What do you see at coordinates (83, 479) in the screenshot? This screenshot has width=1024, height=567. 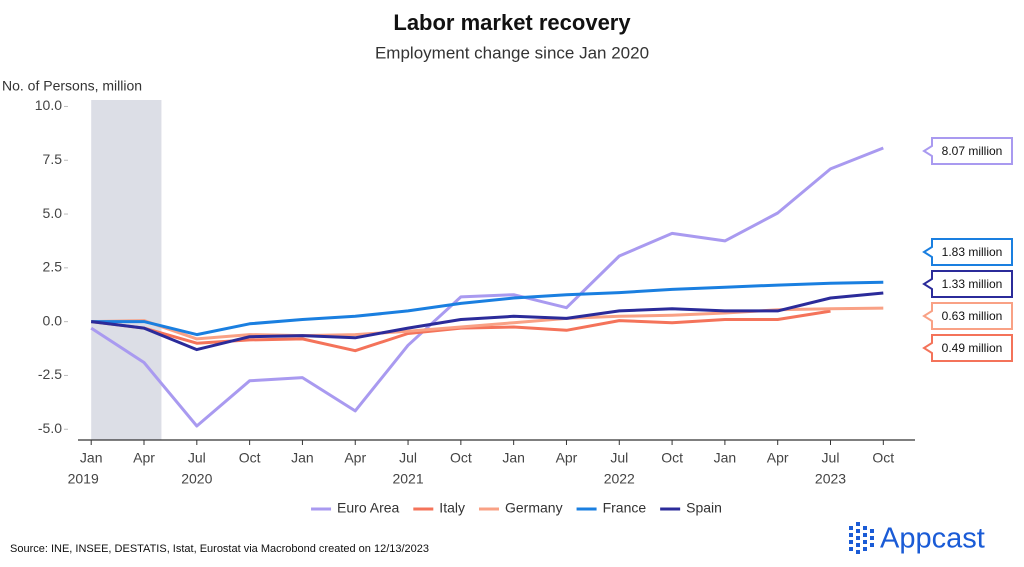 I see `x-year-label: 2019` at bounding box center [83, 479].